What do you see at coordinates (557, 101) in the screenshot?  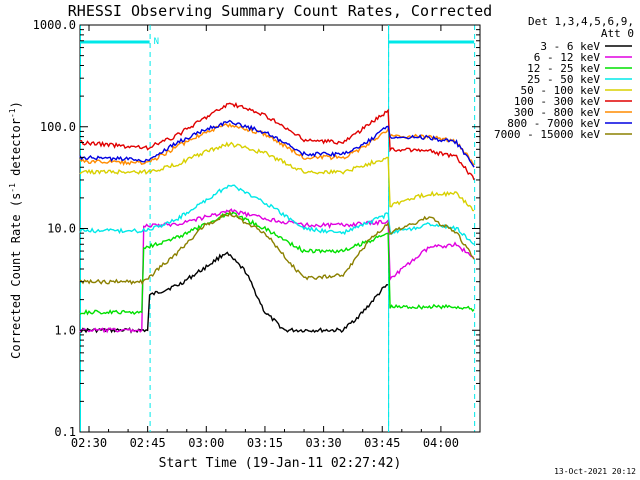 I see `legend-label-5: 100 - 300 keV` at bounding box center [557, 101].